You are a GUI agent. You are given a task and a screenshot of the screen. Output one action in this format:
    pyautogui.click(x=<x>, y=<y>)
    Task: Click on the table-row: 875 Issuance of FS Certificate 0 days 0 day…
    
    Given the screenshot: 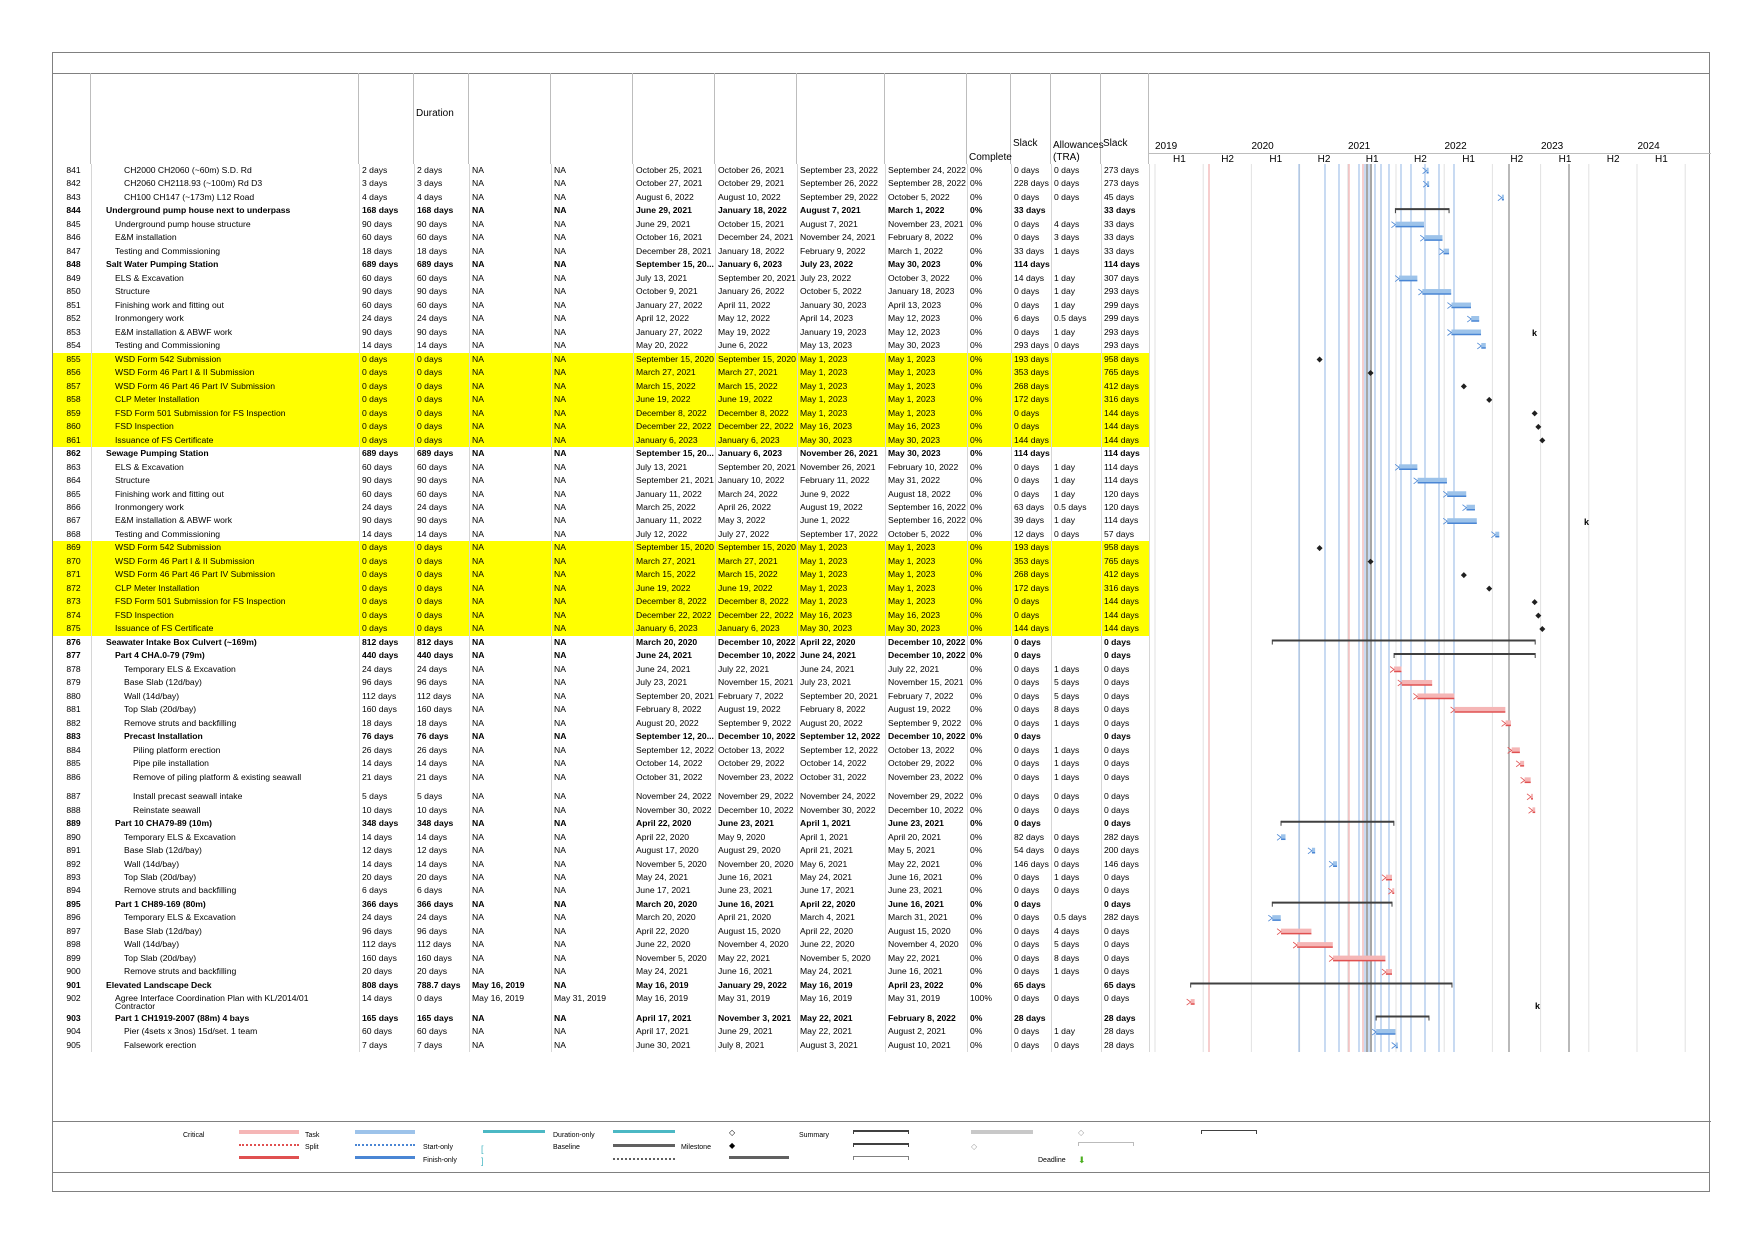 What is the action you would take?
    pyautogui.click(x=601, y=629)
    